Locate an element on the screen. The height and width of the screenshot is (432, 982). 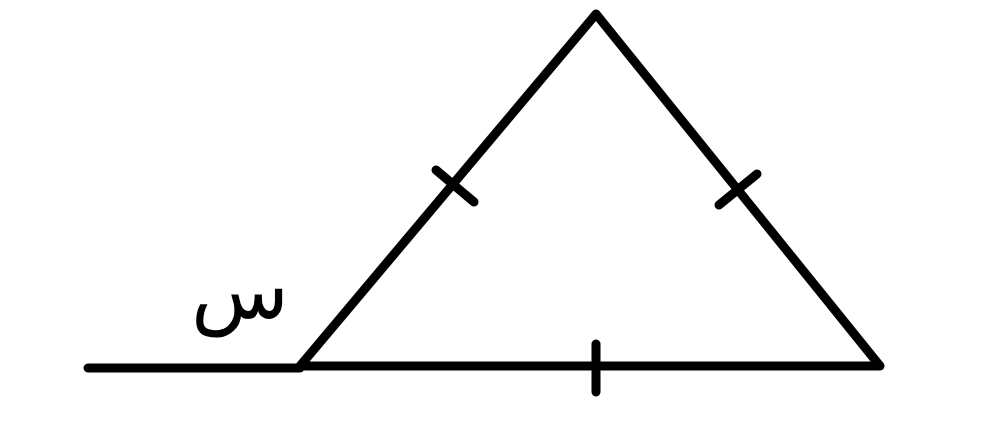
tick-left-side is located at coordinates (455, 186).